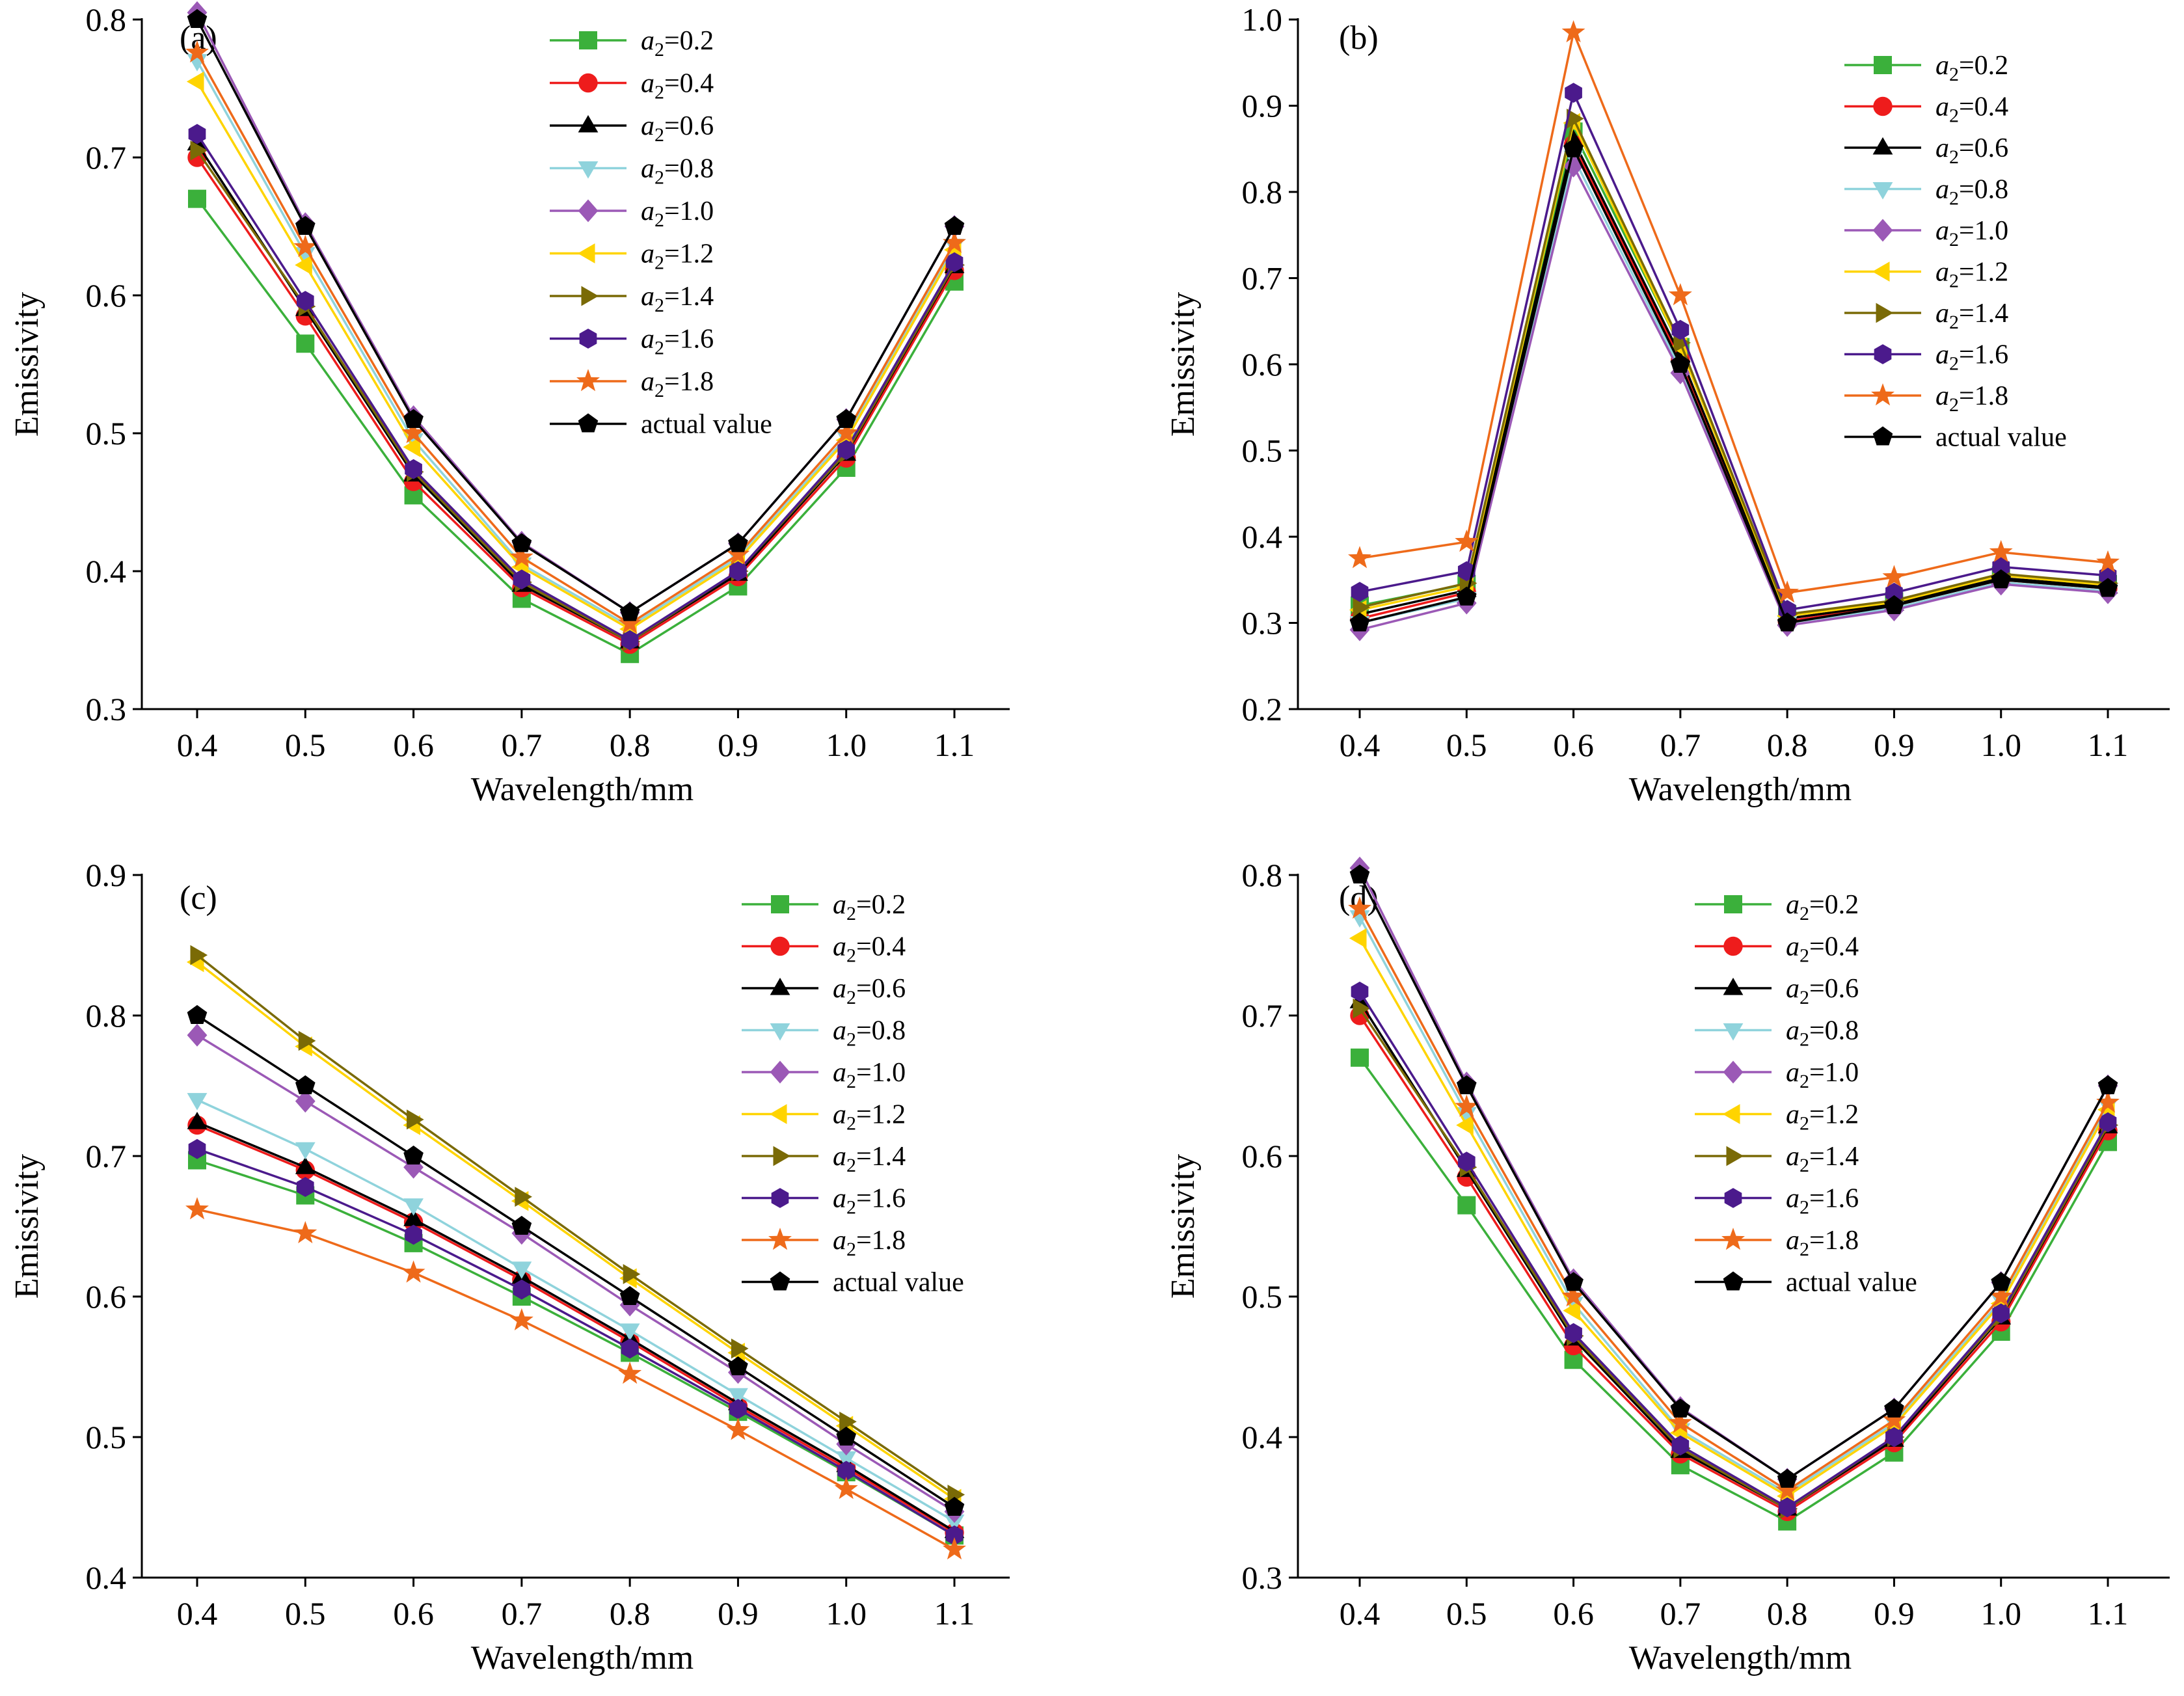  Describe the element at coordinates (630, 1613) in the screenshot. I see `x-tick-label: 0.8` at that location.